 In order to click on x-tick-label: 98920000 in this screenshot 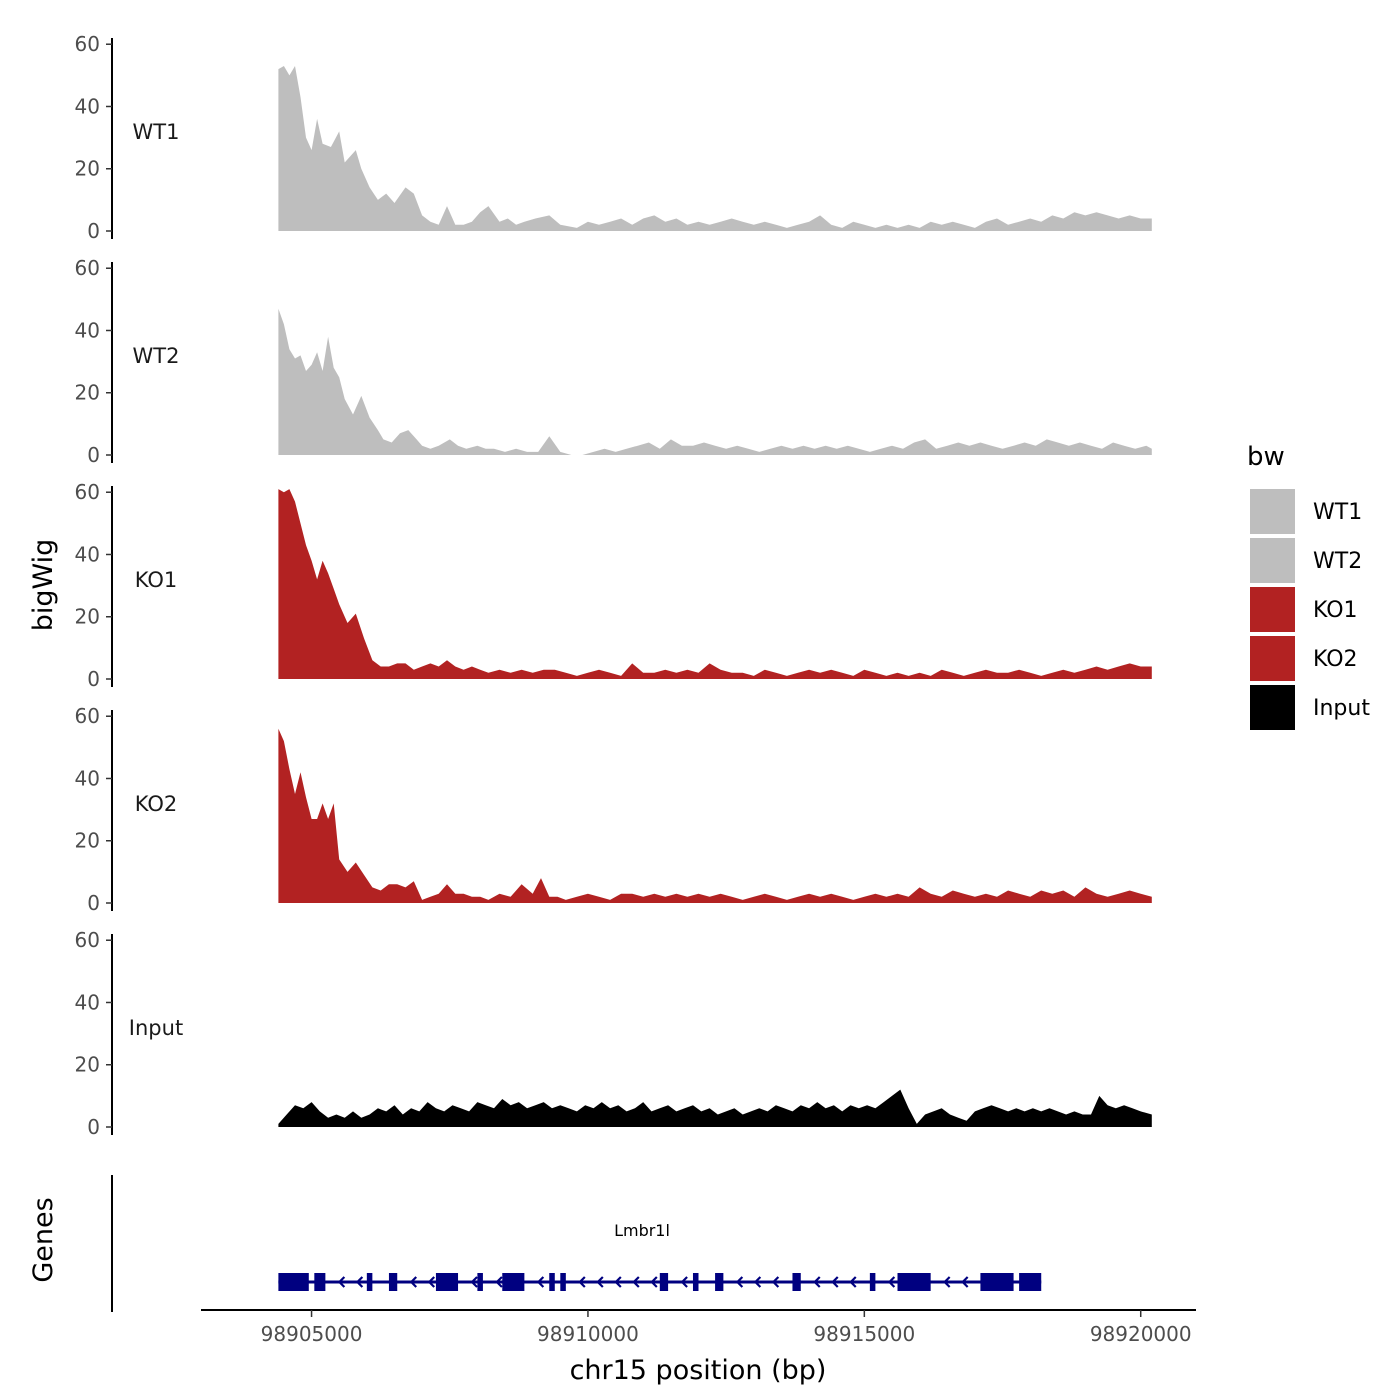, I will do `click(1141, 1334)`.